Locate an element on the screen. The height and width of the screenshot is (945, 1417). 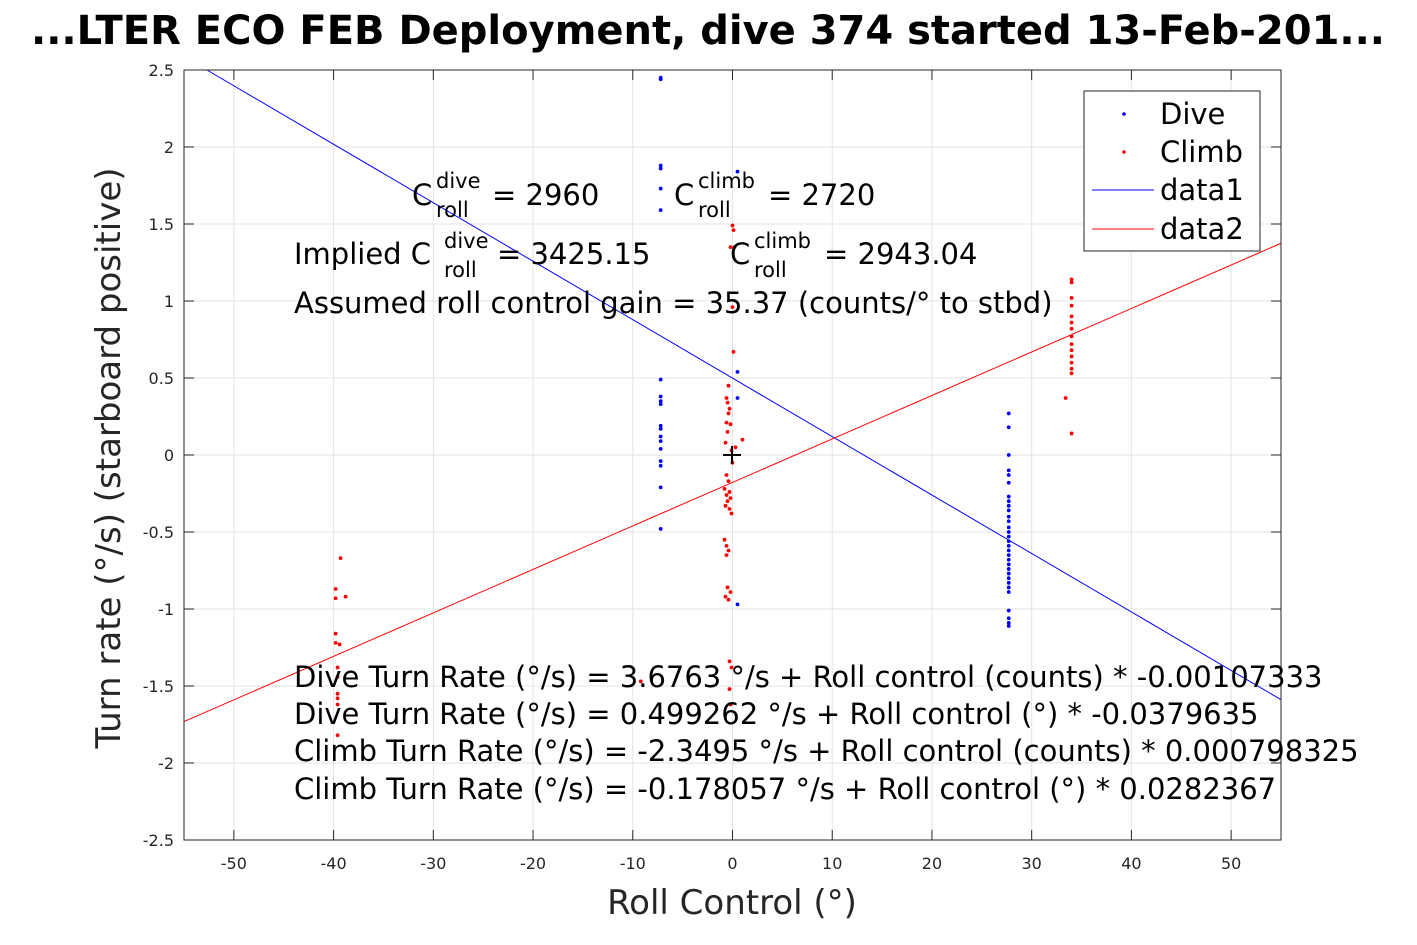
svg-text: = 2960 is located at coordinates (545, 195).